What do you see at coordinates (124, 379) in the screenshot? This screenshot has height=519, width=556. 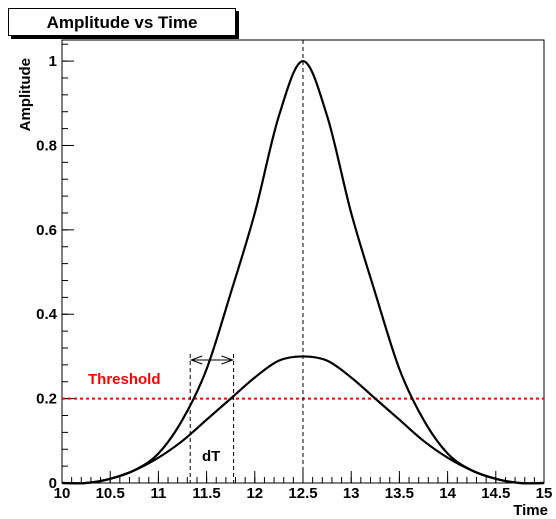 I see `threshold-label: Threshold` at bounding box center [124, 379].